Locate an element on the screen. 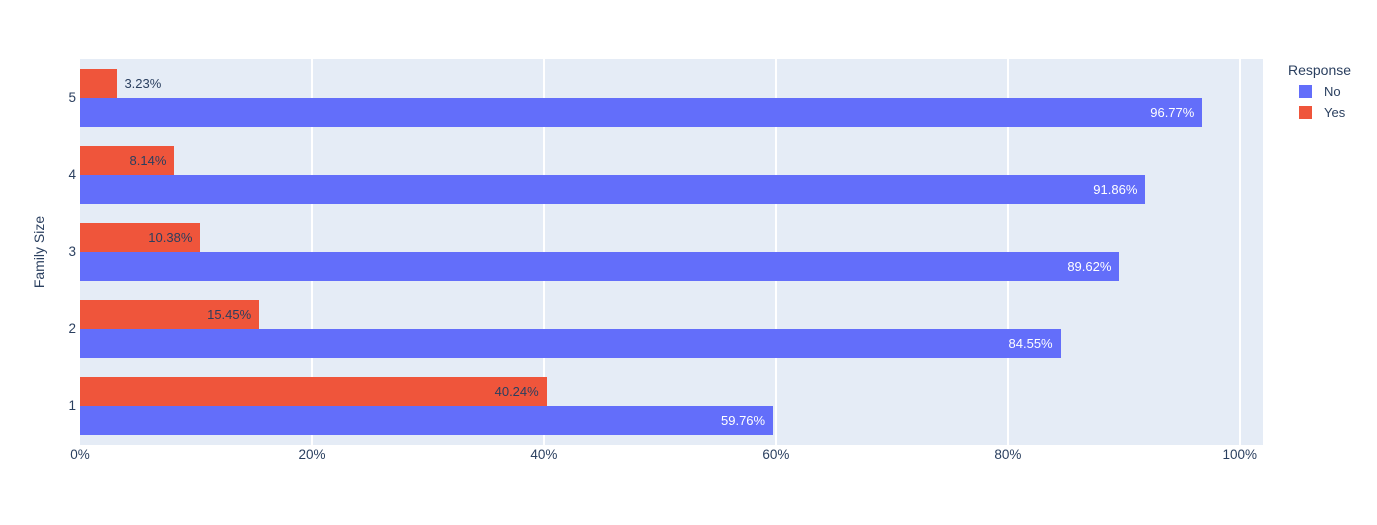 This screenshot has width=1377, height=525. bar-value-label: 8.14% is located at coordinates (148, 160).